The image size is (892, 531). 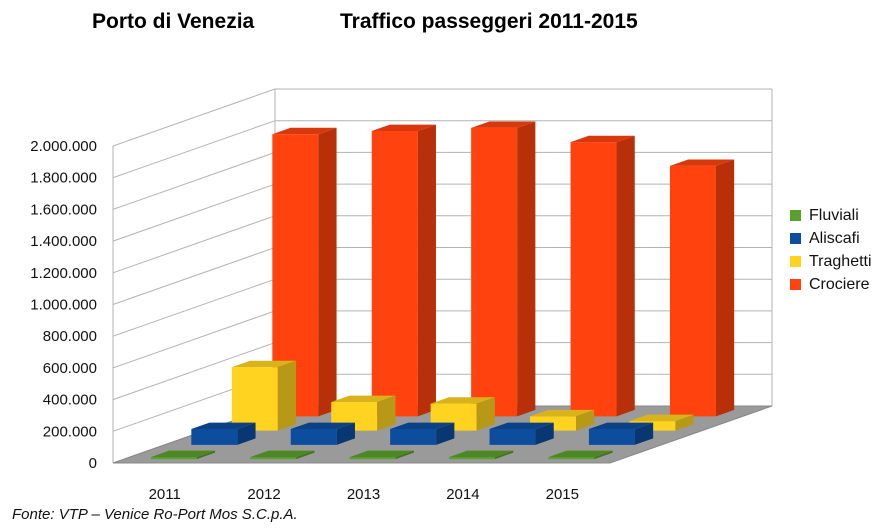 I want to click on bar-crociere-2011, so click(x=304, y=272).